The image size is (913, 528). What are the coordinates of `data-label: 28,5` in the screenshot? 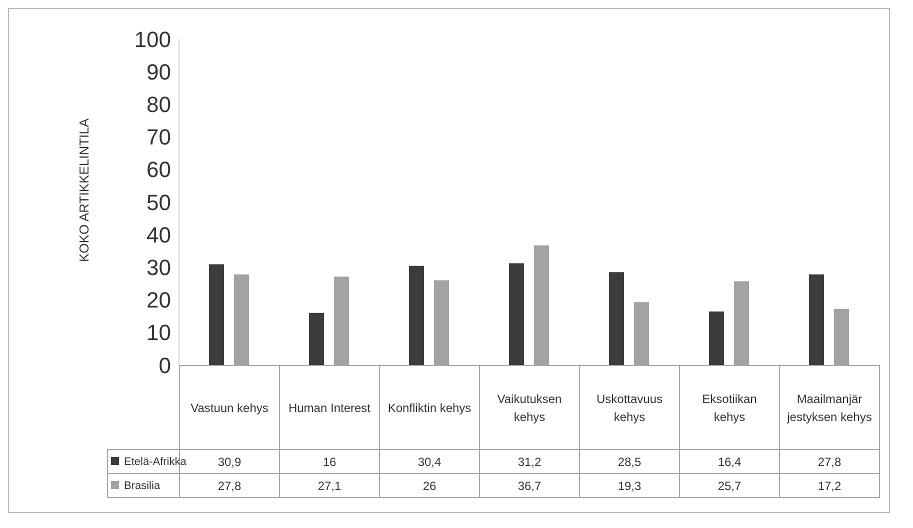 It's located at (630, 462).